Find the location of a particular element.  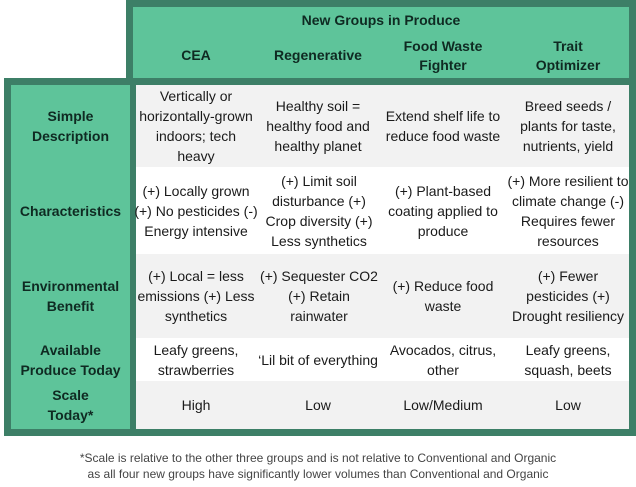

column-header-label: Trait Optimizer is located at coordinates (568, 55).